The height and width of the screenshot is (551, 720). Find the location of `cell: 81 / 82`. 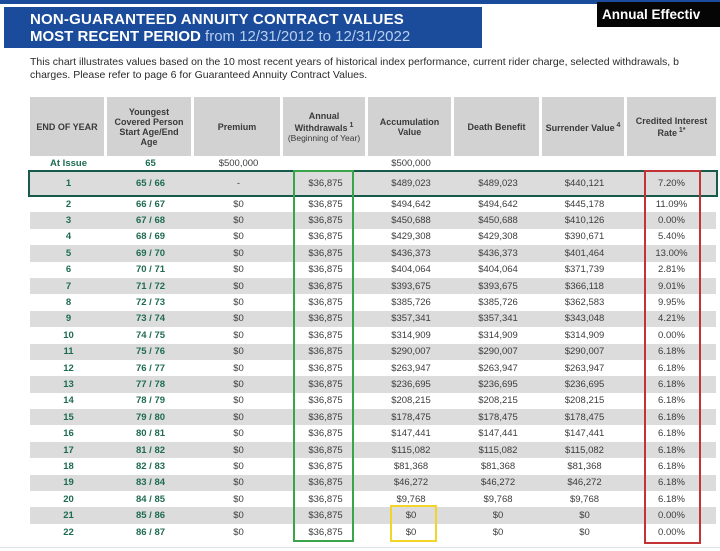

cell: 81 / 82 is located at coordinates (150, 450).